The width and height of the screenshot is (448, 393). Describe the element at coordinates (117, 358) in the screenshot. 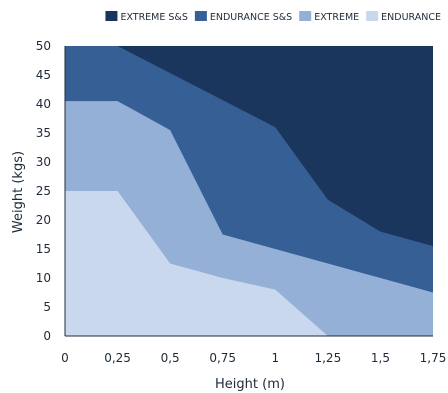

I see `x-tick-label: 0,25` at that location.